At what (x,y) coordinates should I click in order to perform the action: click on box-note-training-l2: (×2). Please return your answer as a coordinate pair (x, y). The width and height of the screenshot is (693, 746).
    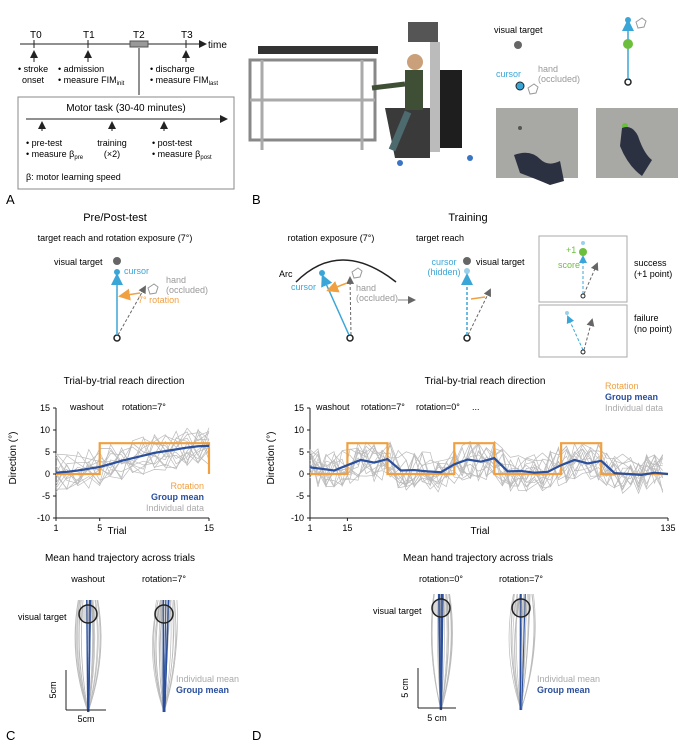
    Looking at the image, I should click on (112, 154).